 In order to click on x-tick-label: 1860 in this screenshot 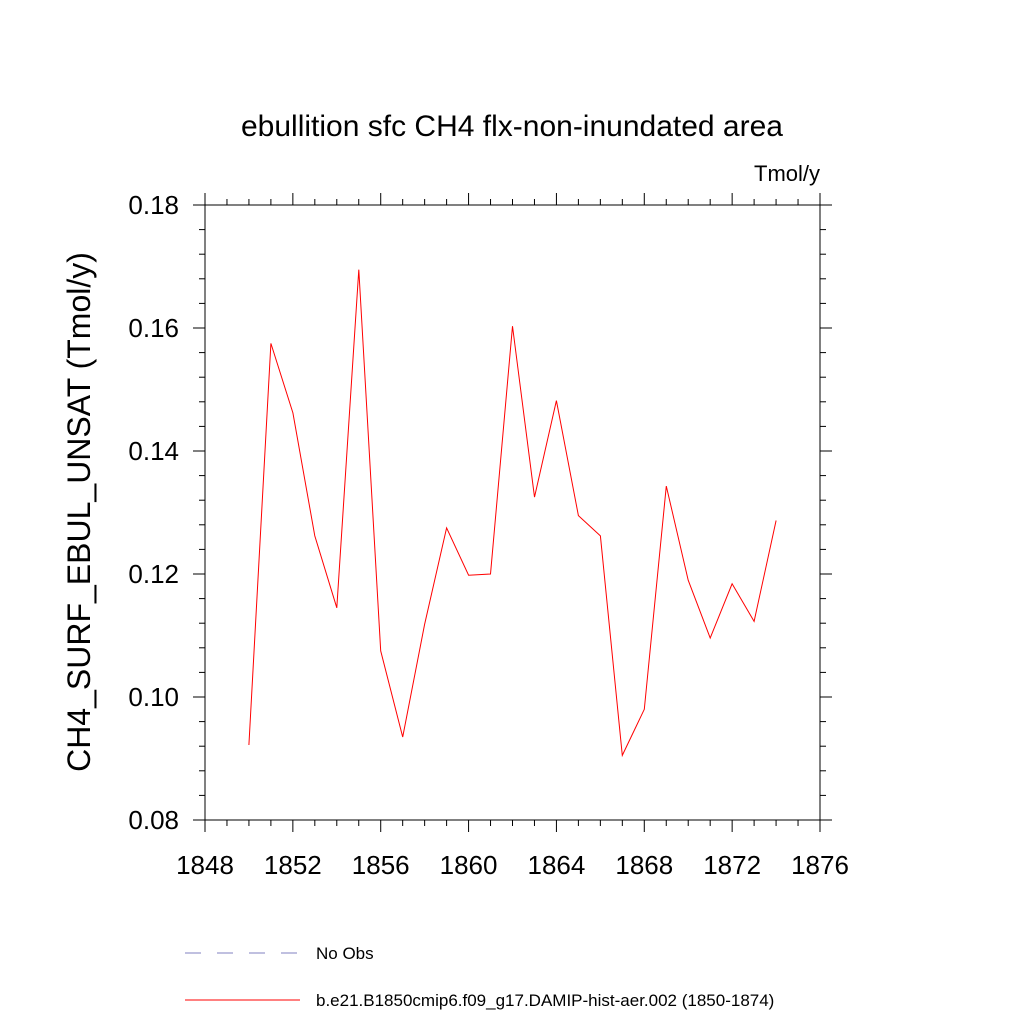, I will do `click(469, 865)`.